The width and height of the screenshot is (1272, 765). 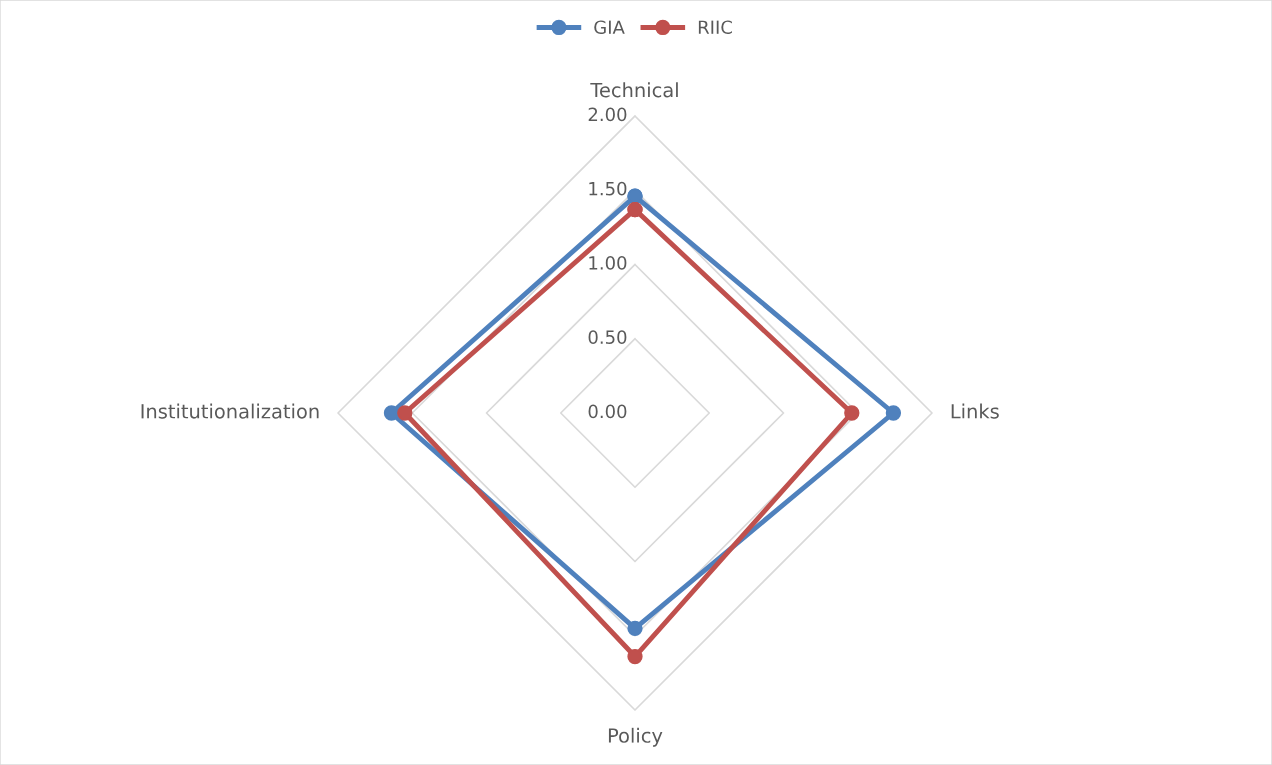 What do you see at coordinates (609, 27) in the screenshot?
I see `legend-label: GIA` at bounding box center [609, 27].